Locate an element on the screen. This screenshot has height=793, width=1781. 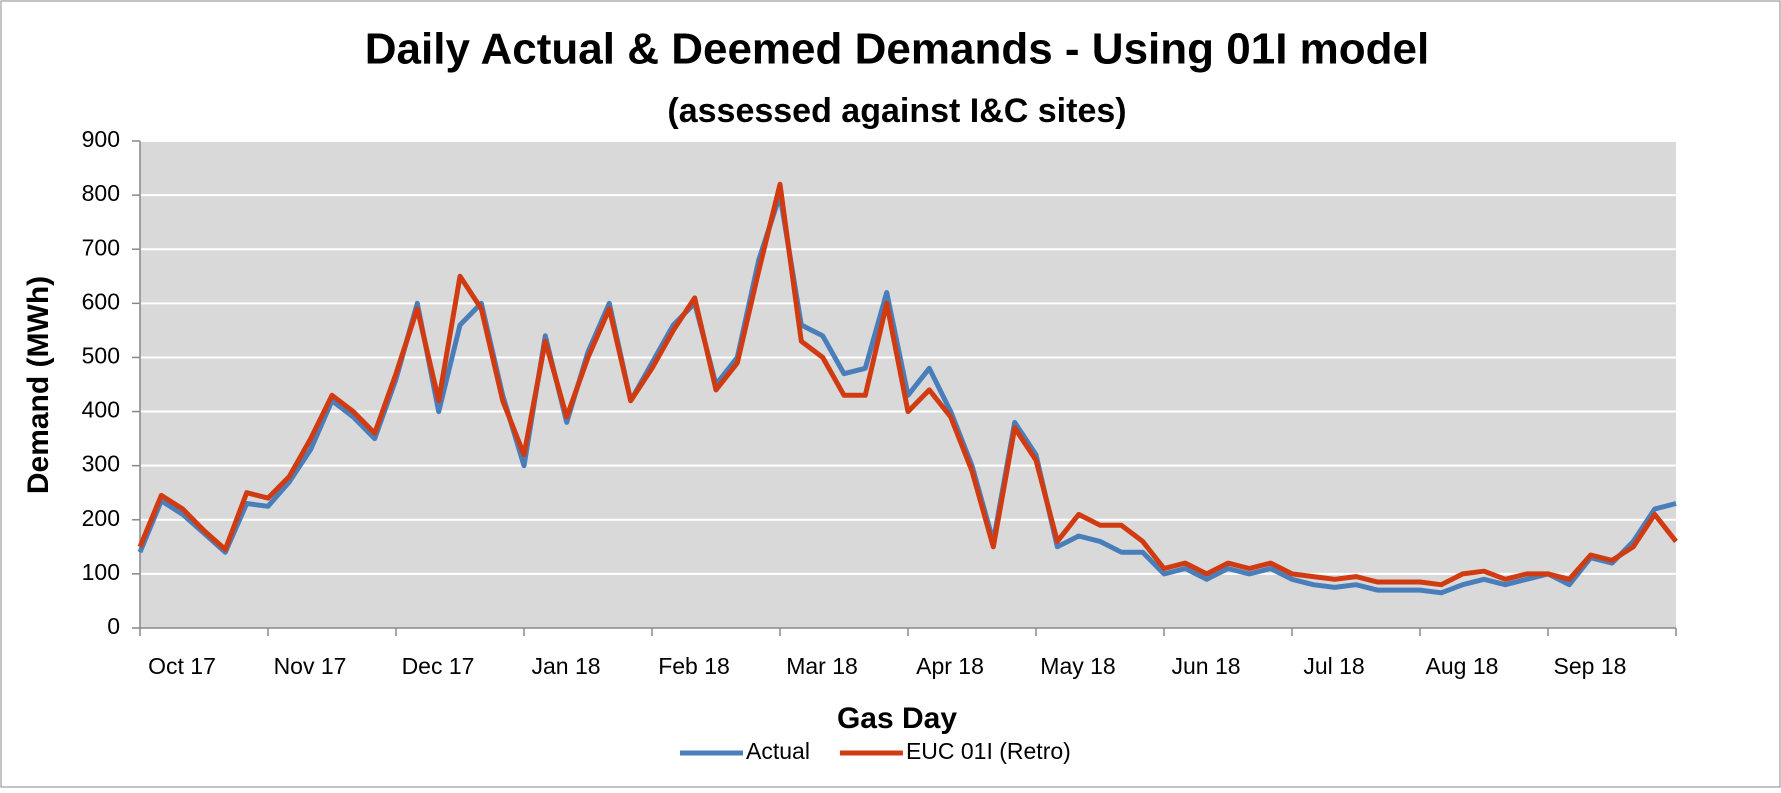
x-axis-title: Gas Day is located at coordinates (897, 718).